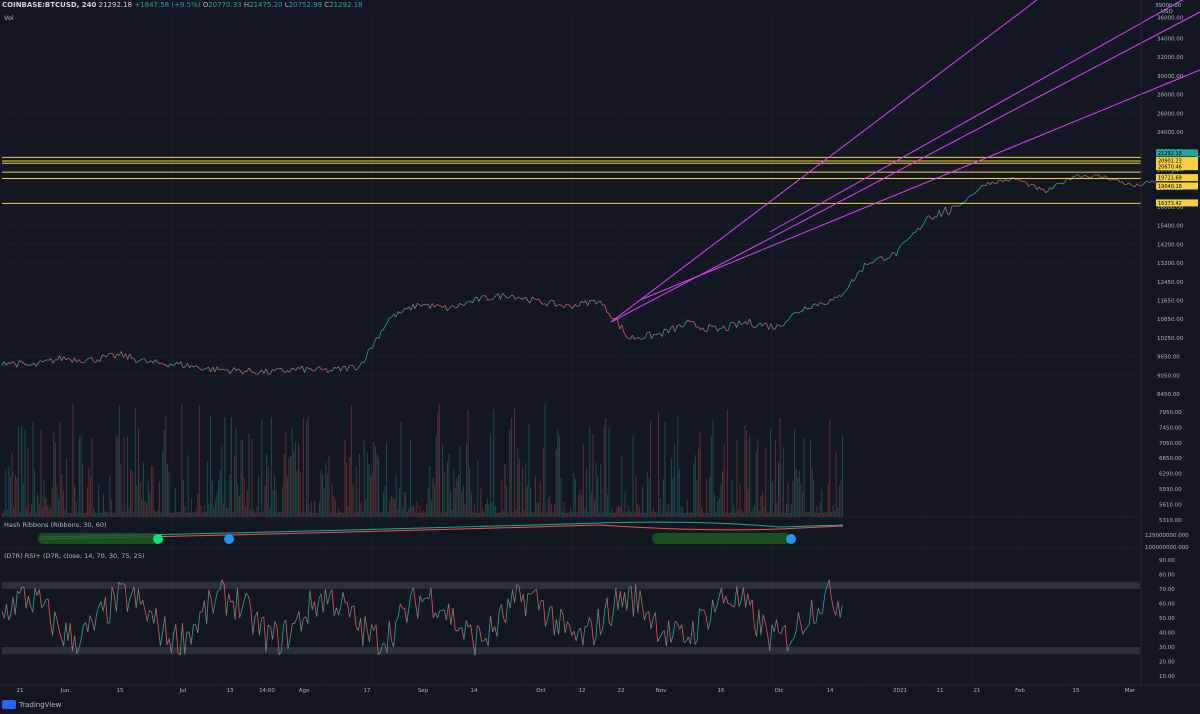 Image resolution: width=1200 pixels, height=714 pixels. What do you see at coordinates (1167, 619) in the screenshot?
I see `rsi-tick-label: 50.00` at bounding box center [1167, 619].